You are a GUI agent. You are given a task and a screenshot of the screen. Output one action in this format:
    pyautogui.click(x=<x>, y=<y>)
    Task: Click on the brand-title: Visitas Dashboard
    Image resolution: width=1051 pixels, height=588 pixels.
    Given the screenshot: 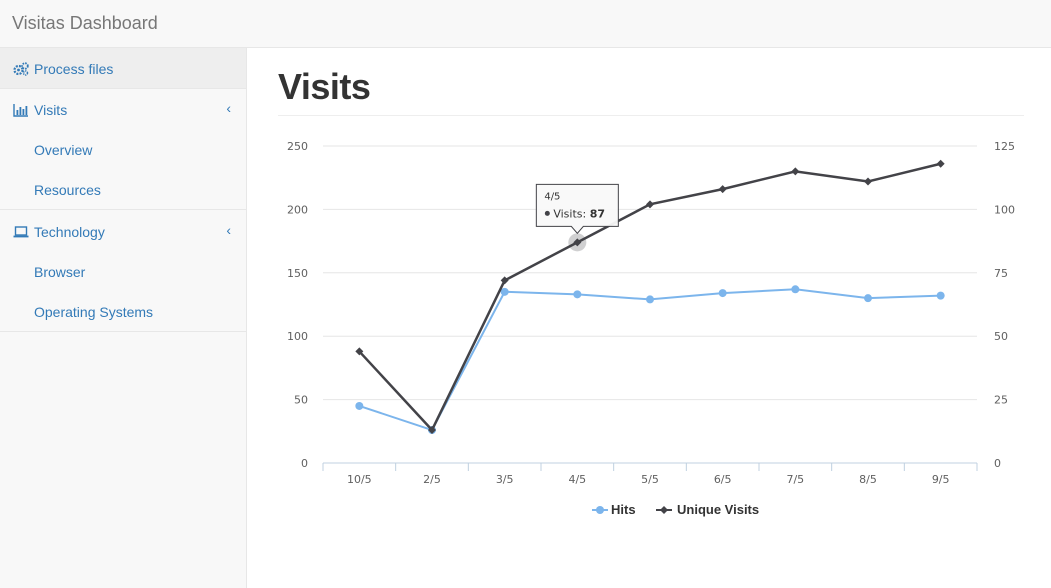 What is the action you would take?
    pyautogui.click(x=85, y=23)
    